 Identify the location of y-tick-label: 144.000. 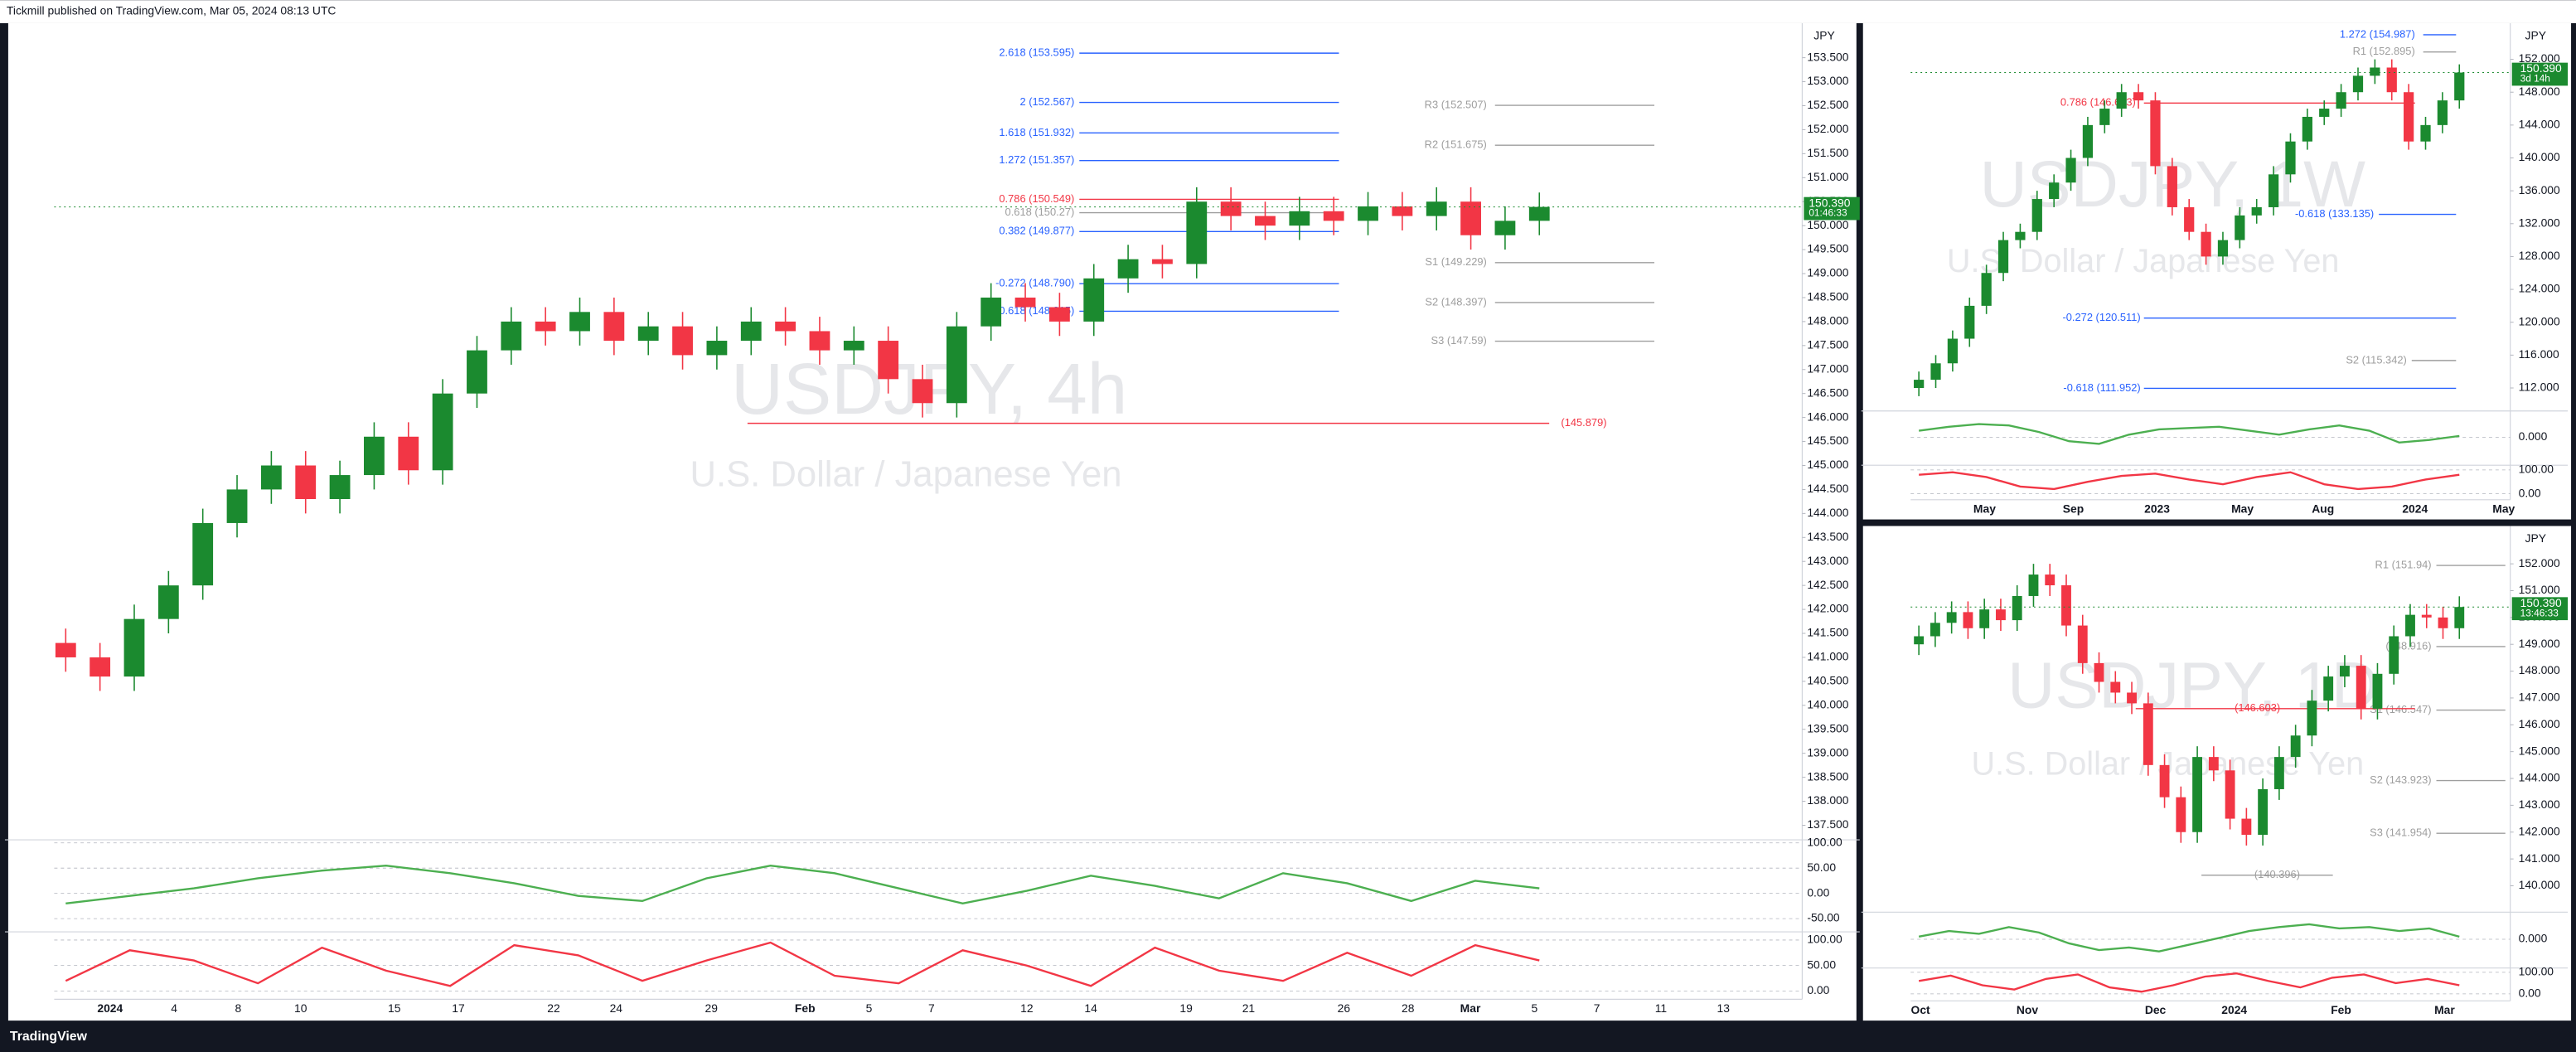
(1827, 512).